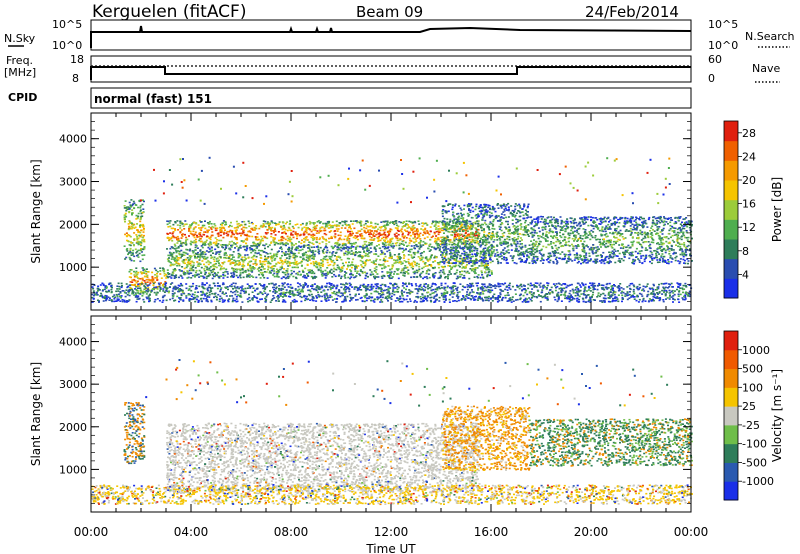 Image resolution: width=800 pixels, height=554 pixels. Describe the element at coordinates (169, 12) in the screenshot. I see `station-title: Kerguelen (fitACF)` at that location.